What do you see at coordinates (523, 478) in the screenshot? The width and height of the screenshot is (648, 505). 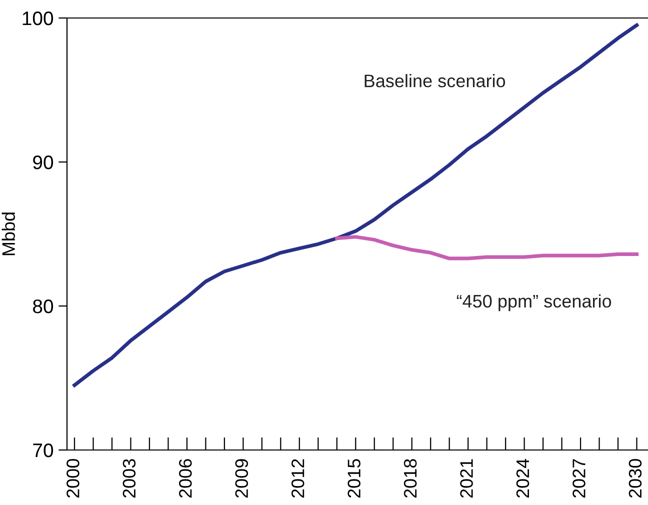 I see `x-tick-label: 2024` at bounding box center [523, 478].